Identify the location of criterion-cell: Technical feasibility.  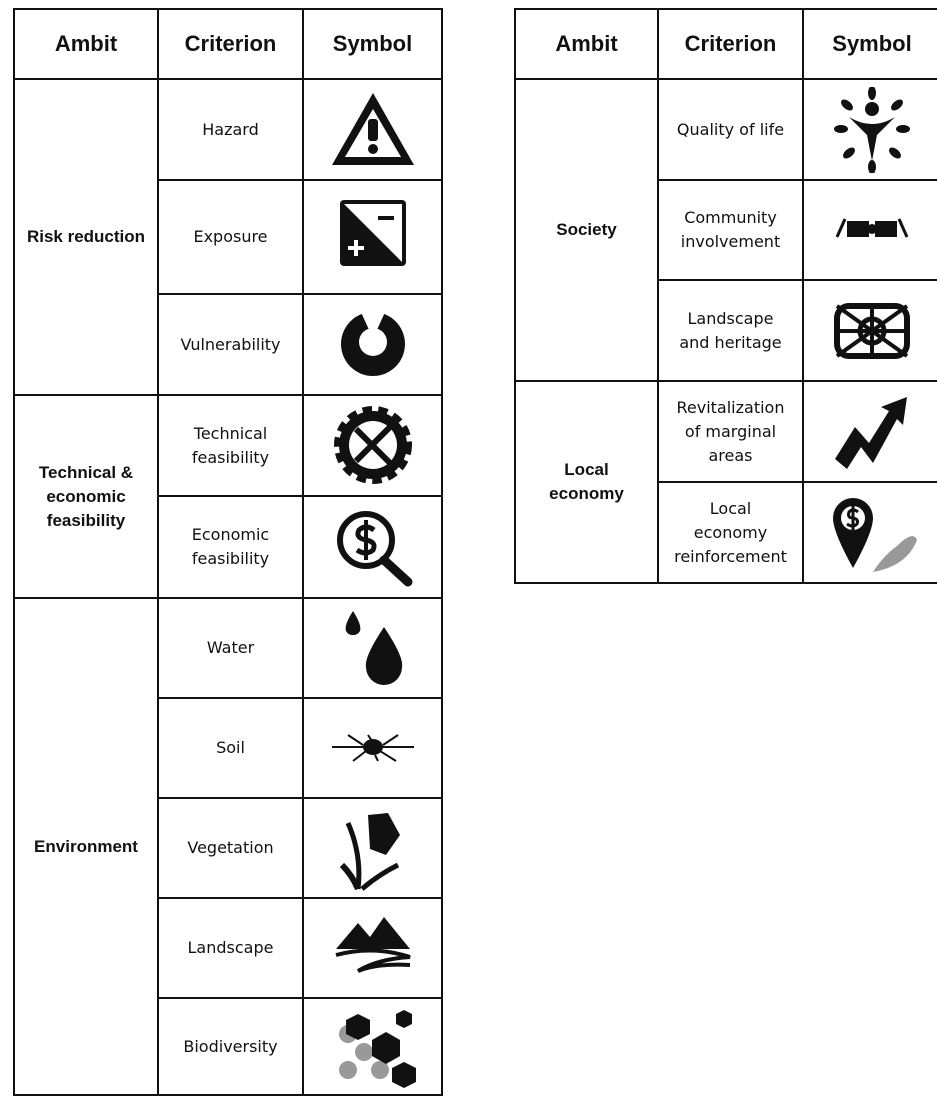
(230, 445).